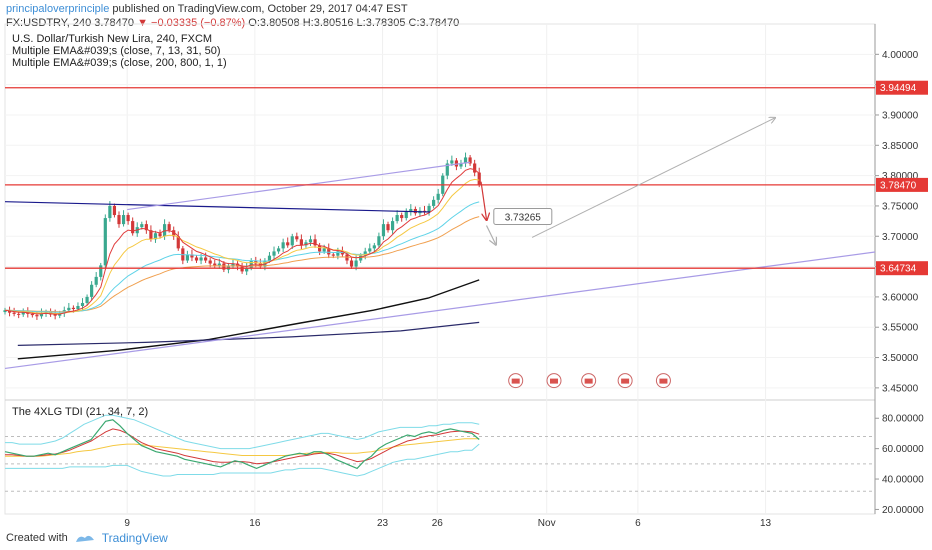  What do you see at coordinates (242, 257) in the screenshot?
I see `ema-31-line` at bounding box center [242, 257].